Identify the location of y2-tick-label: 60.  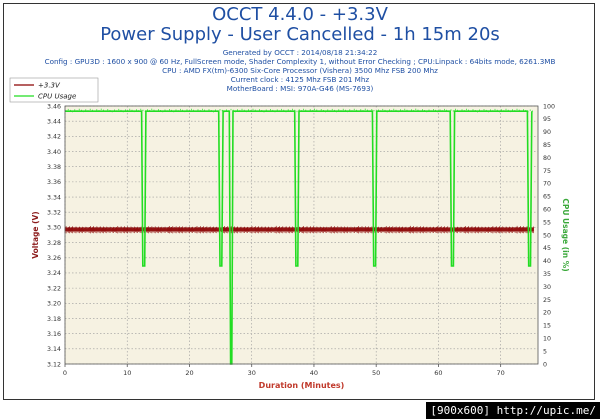
(547, 210).